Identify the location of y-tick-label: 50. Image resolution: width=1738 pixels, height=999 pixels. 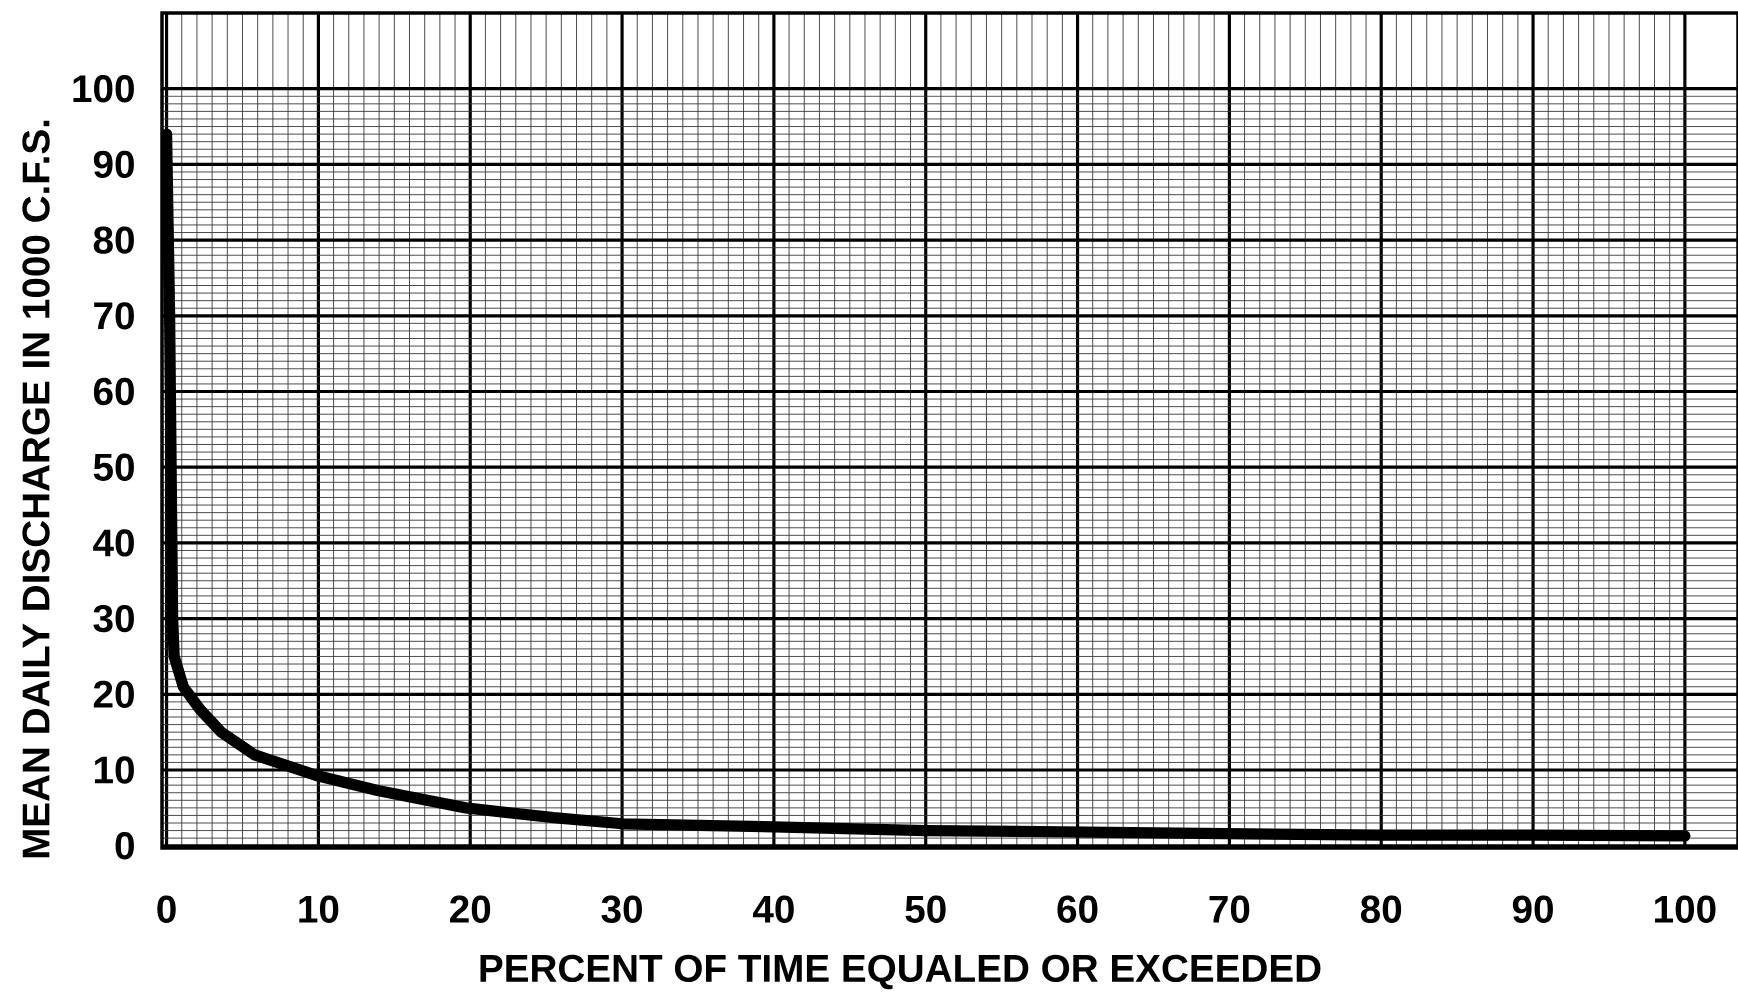
(113, 467).